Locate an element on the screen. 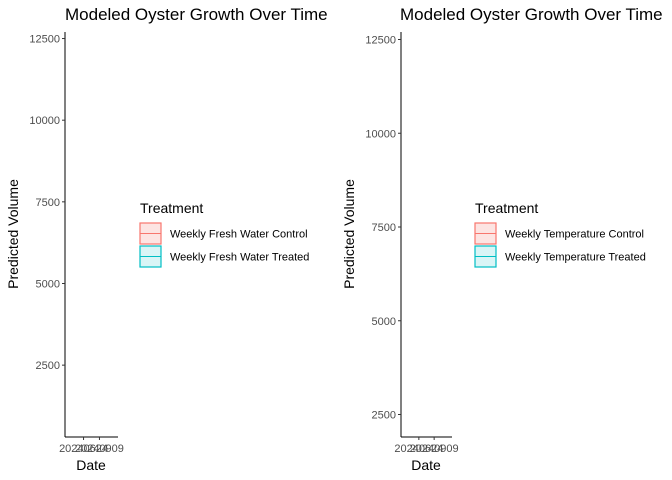  legend-item: Weekly Fresh Water Treated is located at coordinates (224, 256).